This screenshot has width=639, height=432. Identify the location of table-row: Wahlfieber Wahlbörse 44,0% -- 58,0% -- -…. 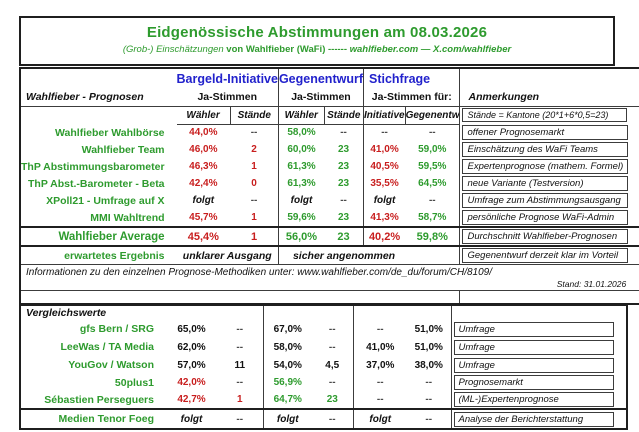
(329, 132).